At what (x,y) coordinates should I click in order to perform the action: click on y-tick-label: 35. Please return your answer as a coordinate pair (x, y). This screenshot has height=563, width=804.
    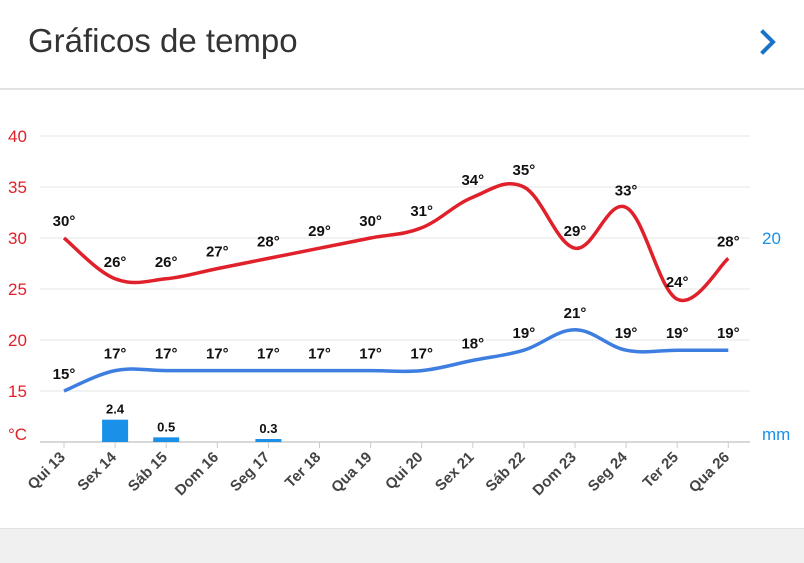
    Looking at the image, I should click on (17, 187).